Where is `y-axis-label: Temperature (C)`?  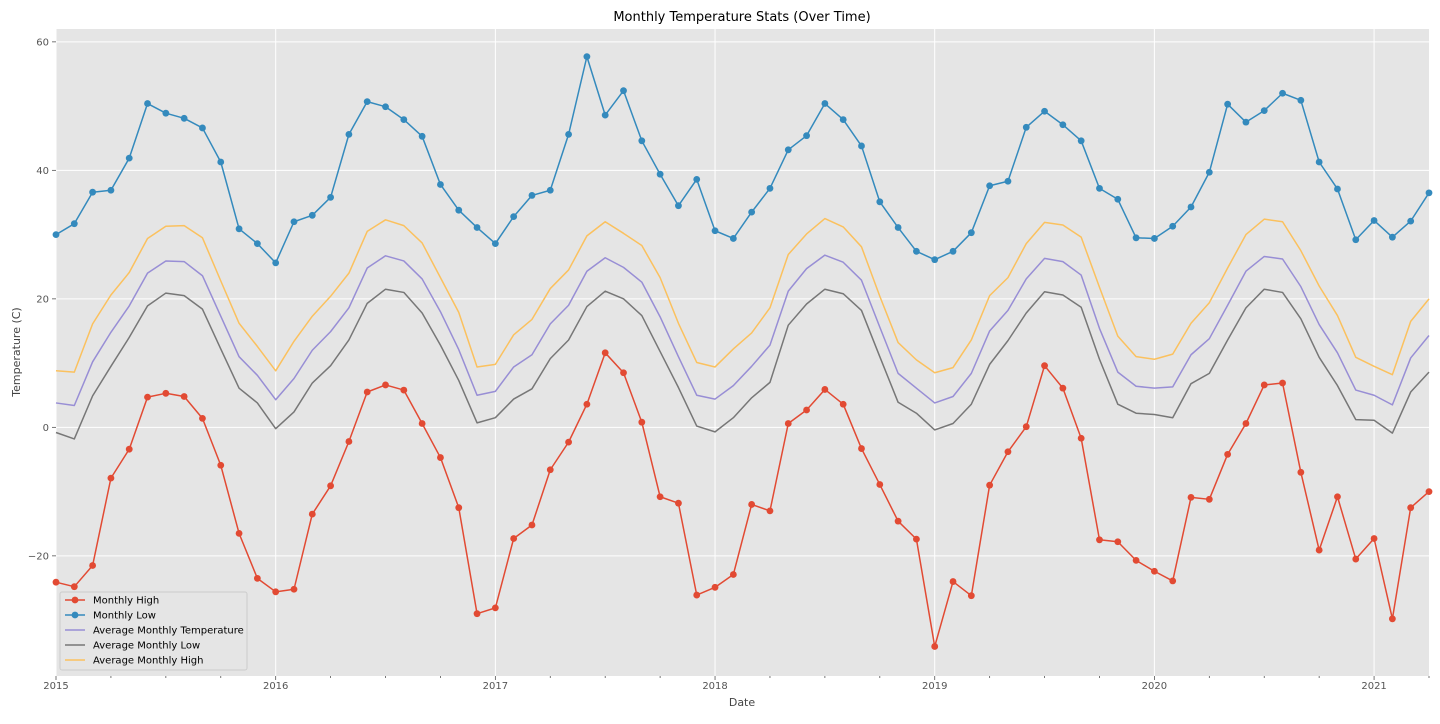
y-axis-label: Temperature (C) is located at coordinates (16, 352).